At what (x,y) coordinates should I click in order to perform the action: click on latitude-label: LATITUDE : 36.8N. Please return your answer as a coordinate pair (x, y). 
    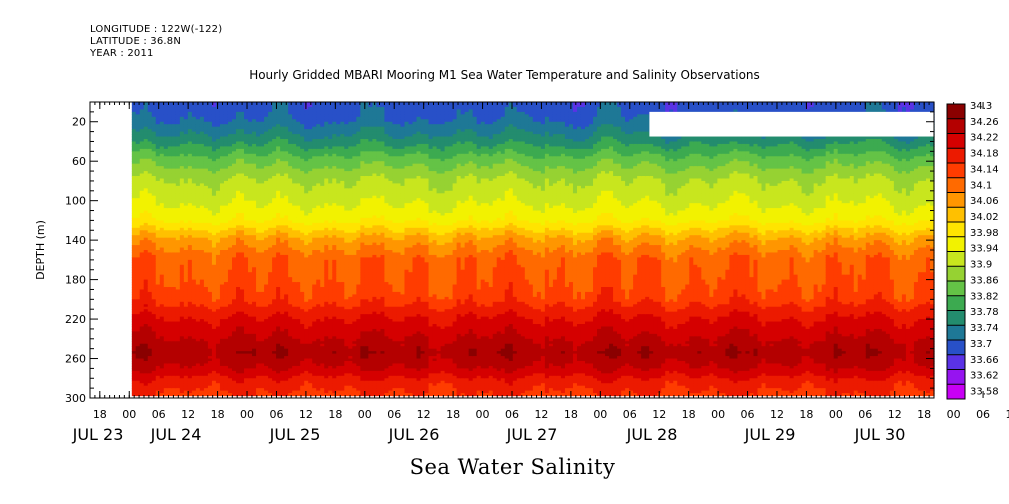
    Looking at the image, I should click on (135, 42).